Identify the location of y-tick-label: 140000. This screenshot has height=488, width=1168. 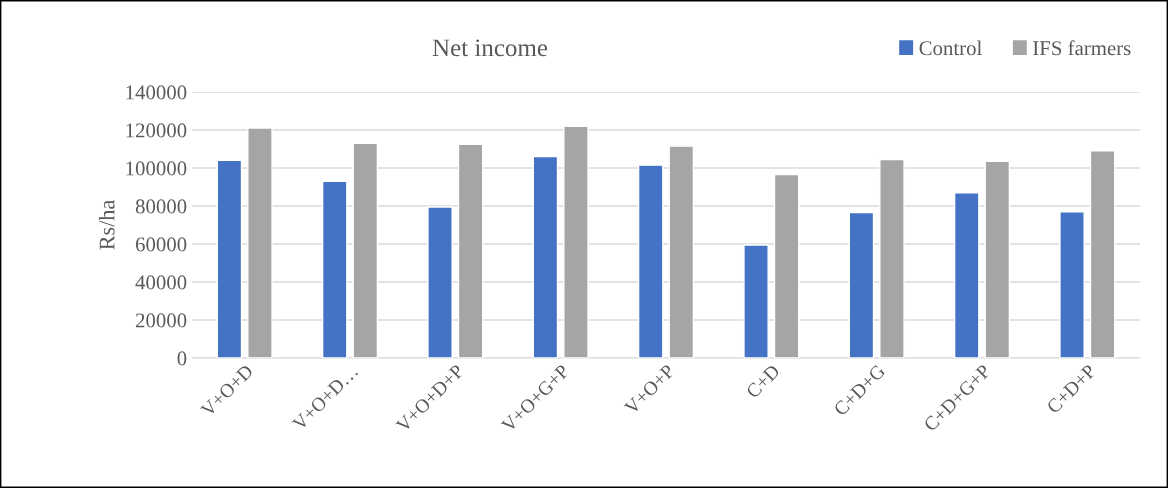
(156, 92).